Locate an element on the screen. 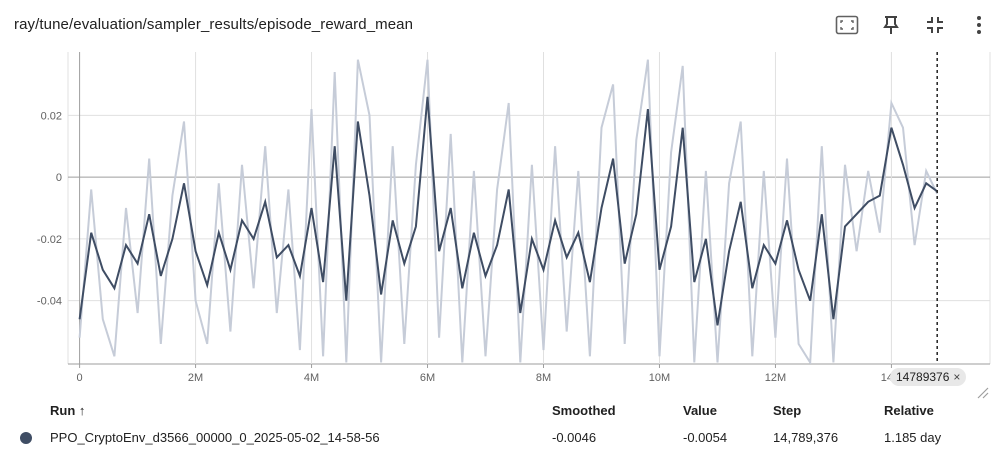  more-vert-icon is located at coordinates (979, 25).